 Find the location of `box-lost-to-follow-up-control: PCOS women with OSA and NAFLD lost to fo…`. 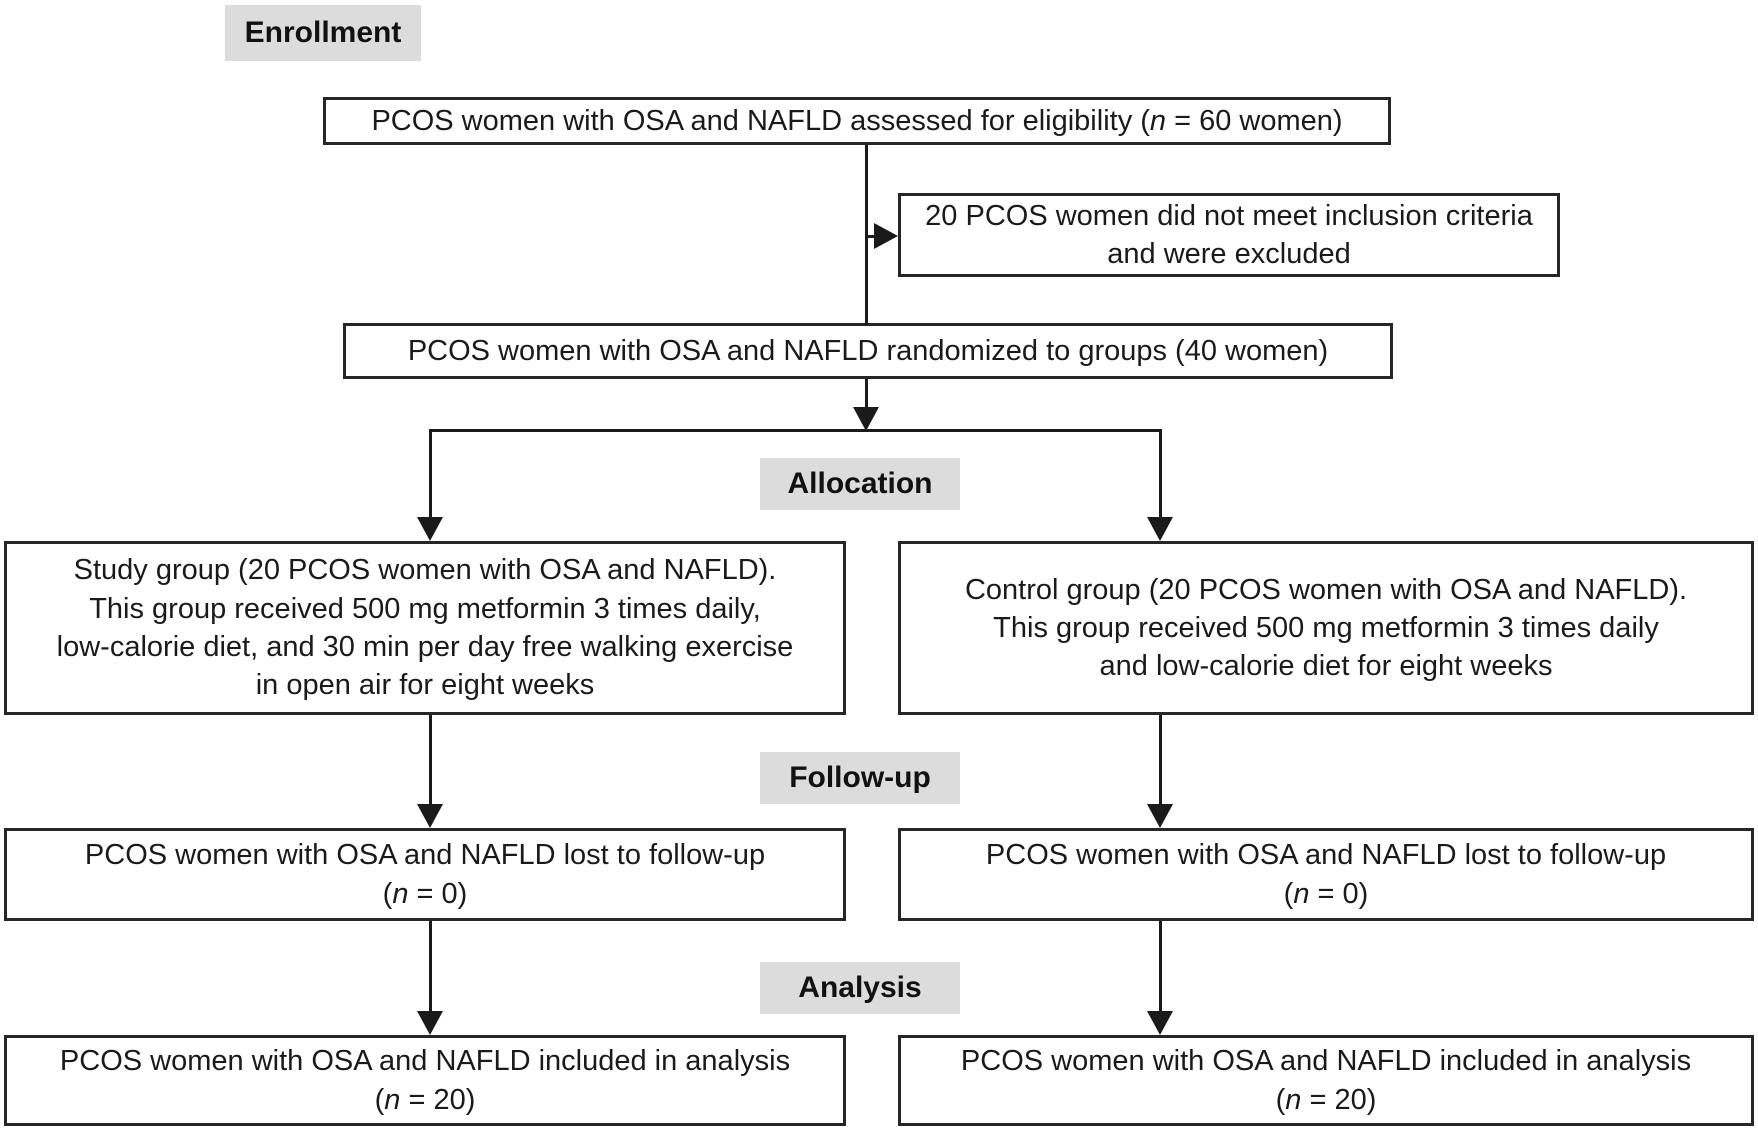

box-lost-to-follow-up-control: PCOS women with OSA and NAFLD lost to fo… is located at coordinates (1326, 874).